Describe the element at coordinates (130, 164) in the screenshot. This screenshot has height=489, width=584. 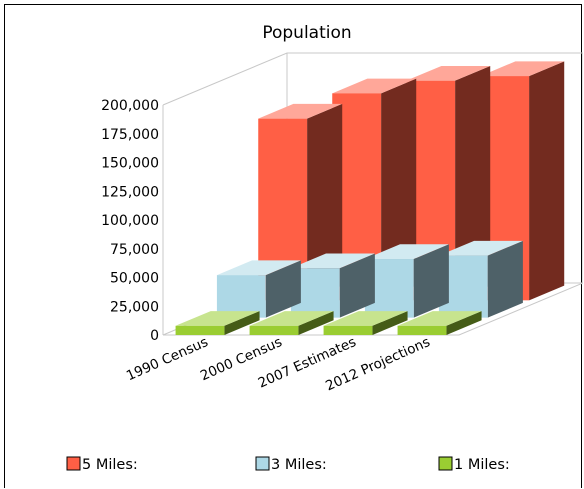
I see `y-tick-label: 150,000` at that location.